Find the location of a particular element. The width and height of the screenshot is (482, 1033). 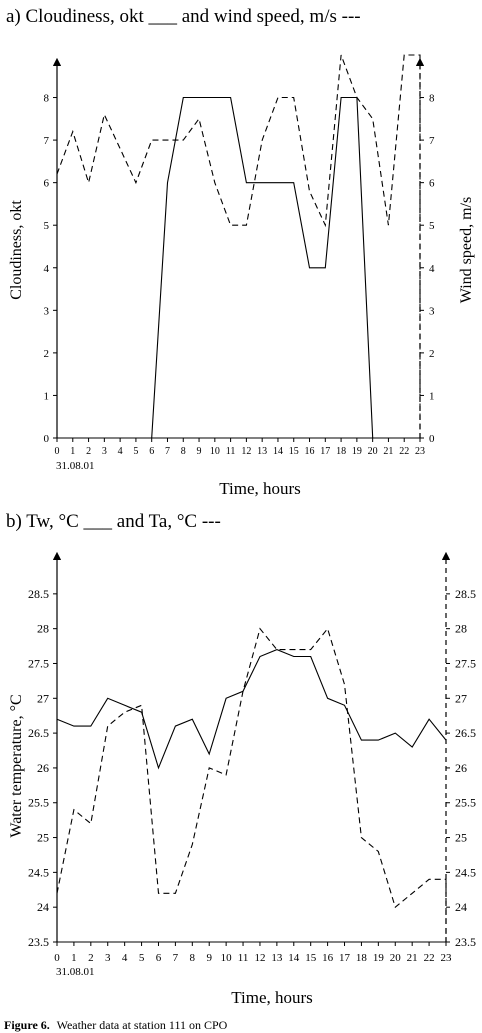

chart-b-y-tick-label: 28.5 is located at coordinates (38, 594).